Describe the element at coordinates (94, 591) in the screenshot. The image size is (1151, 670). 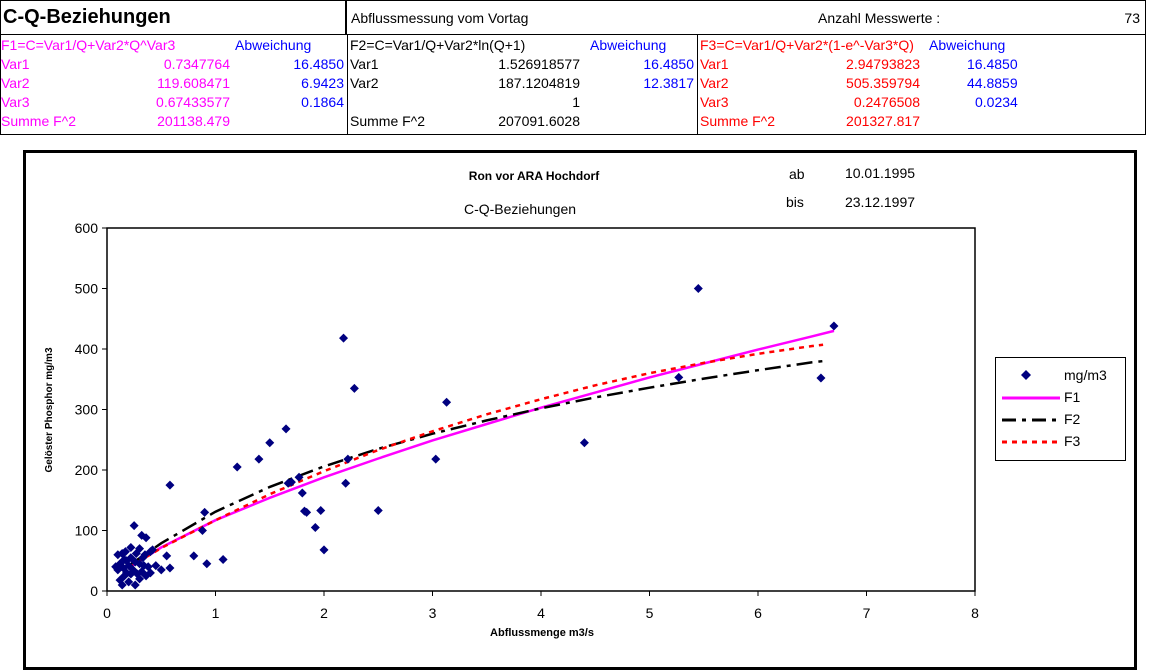
I see `y-tick-label: 0` at that location.